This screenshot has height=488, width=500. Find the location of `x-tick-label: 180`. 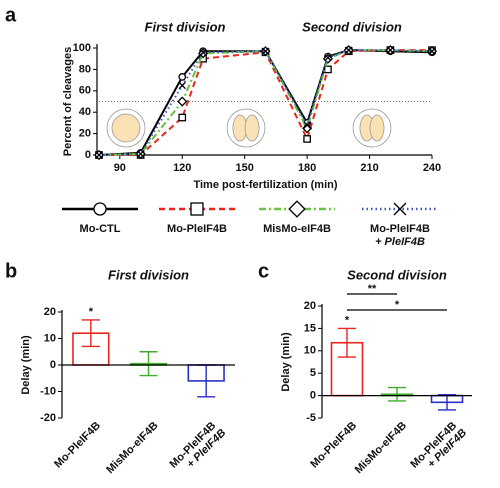

x-tick-label: 180 is located at coordinates (307, 168).